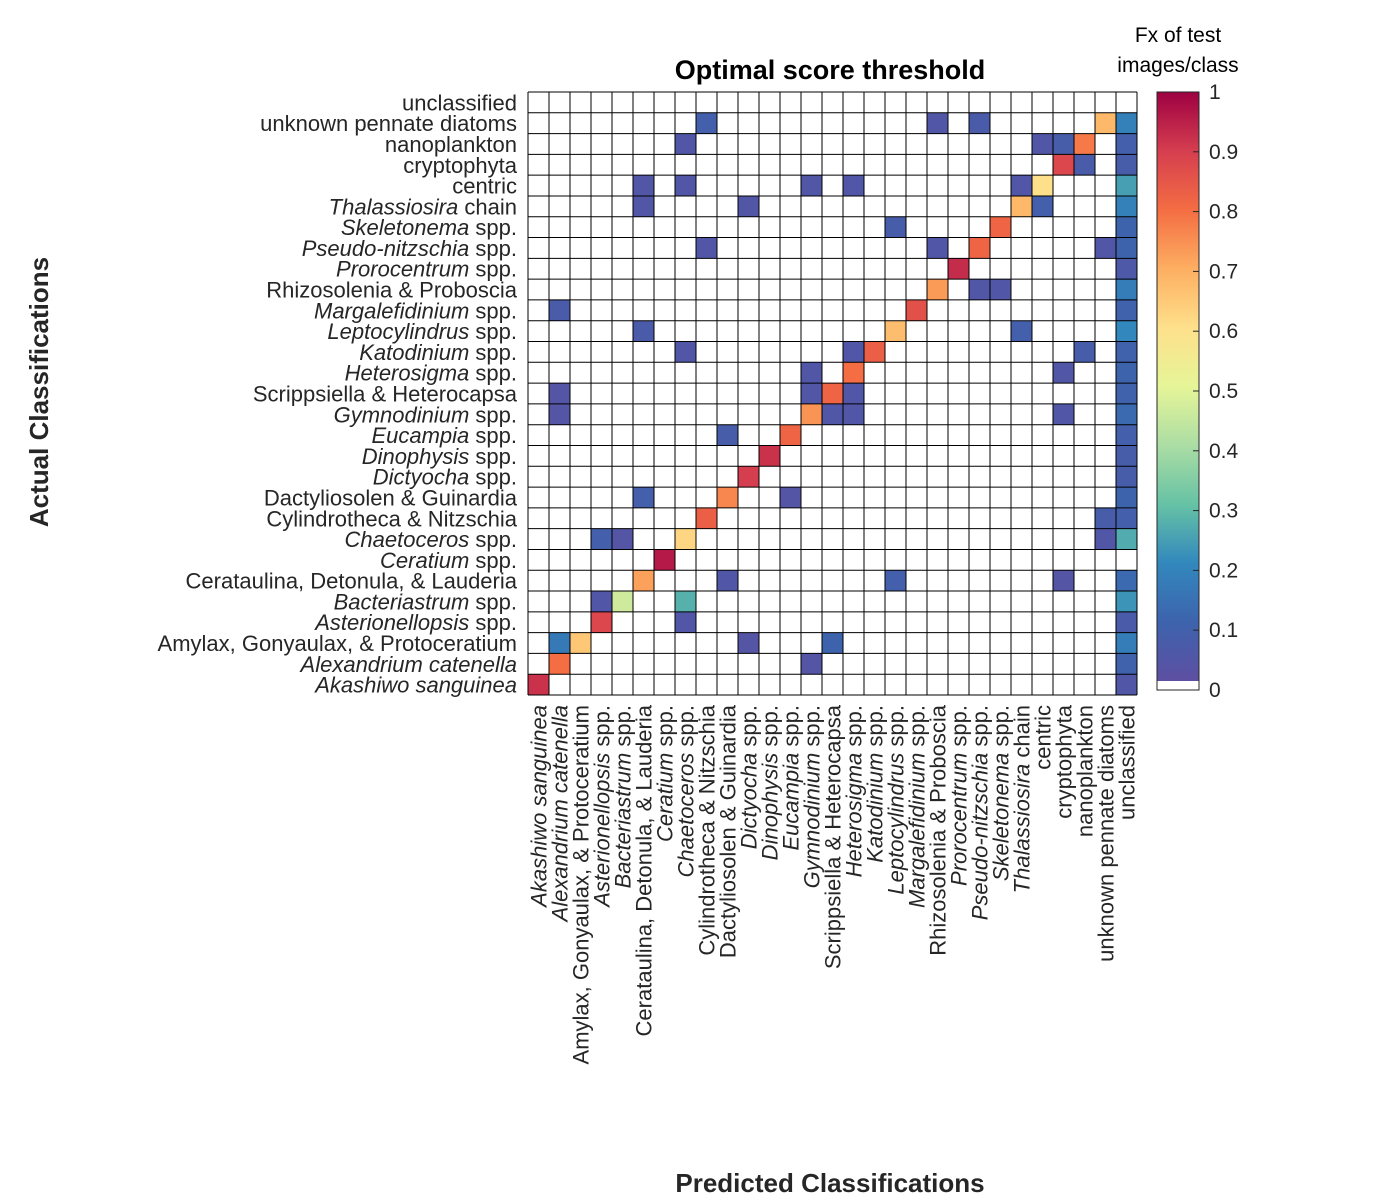 This screenshot has width=1400, height=1200. I want to click on colorbar-tick-label: 0.5, so click(1223, 391).